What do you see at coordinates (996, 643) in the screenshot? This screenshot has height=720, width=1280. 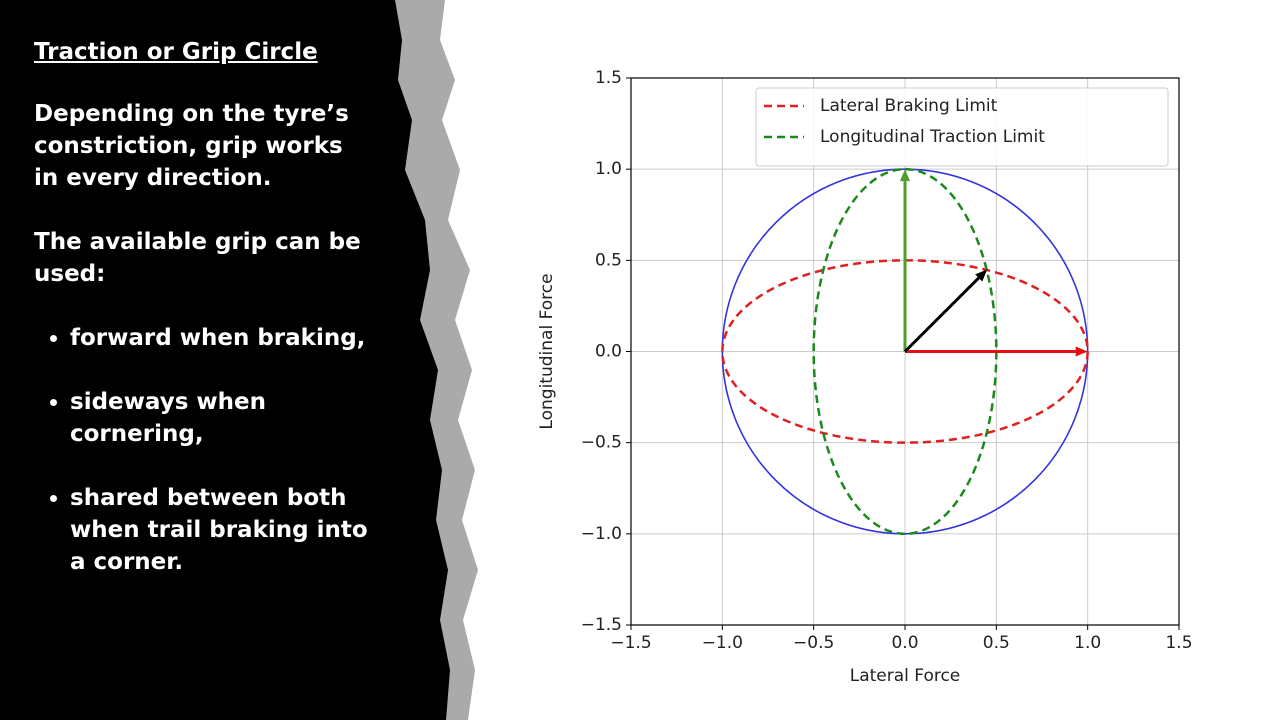 I see `x-tick-label: 0.5` at bounding box center [996, 643].